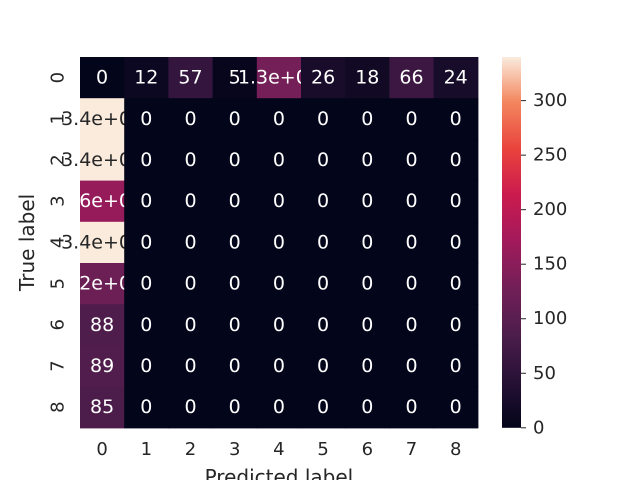  Describe the element at coordinates (235, 78) in the screenshot. I see `cell-value-label: 5` at that location.